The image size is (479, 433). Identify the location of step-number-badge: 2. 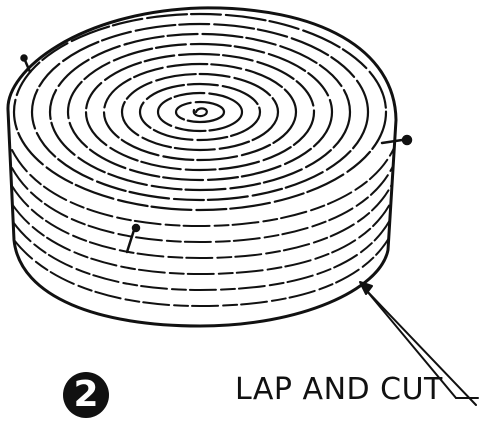
(86, 395).